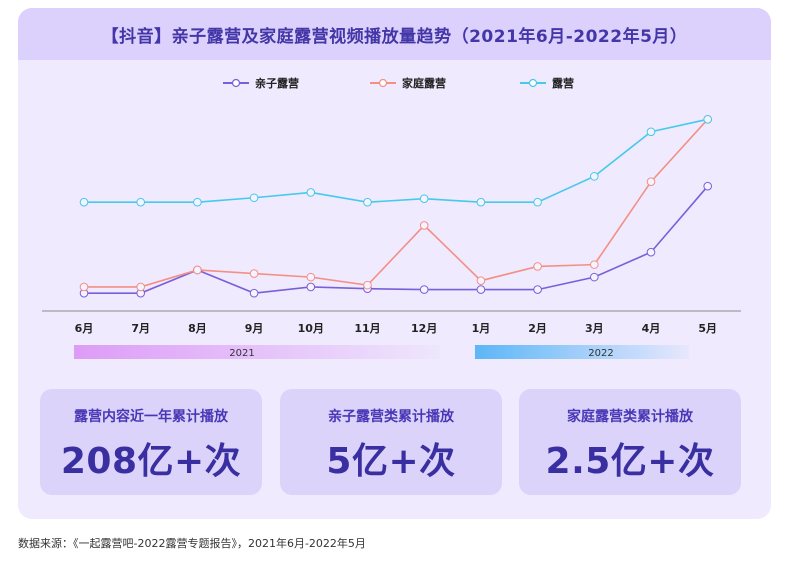  I want to click on x-tick-label-3: 9月, so click(254, 328).